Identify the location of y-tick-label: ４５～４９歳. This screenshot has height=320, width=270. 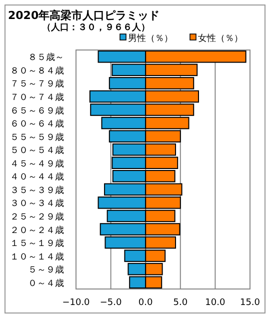
(37, 164).